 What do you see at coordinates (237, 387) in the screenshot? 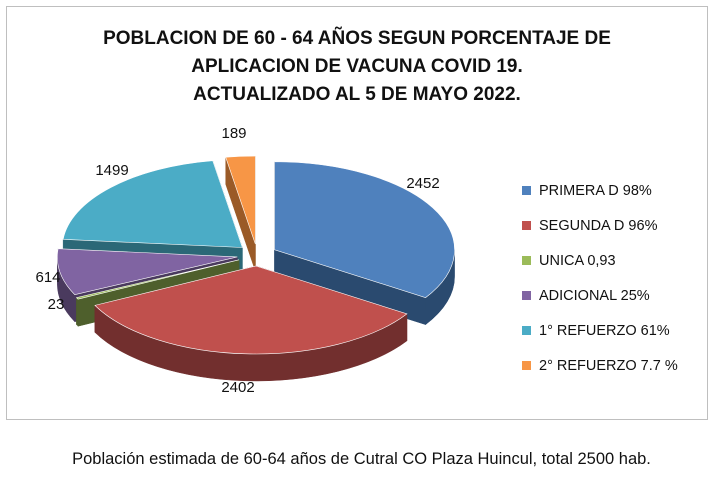
I see `pie-label-segunda: 2402` at bounding box center [237, 387].